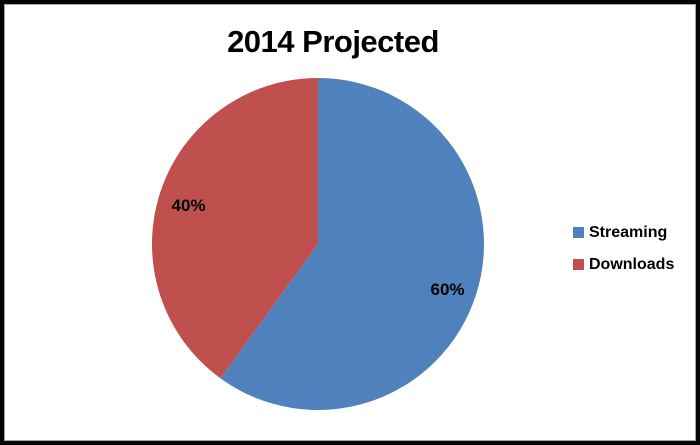 The width and height of the screenshot is (700, 445). What do you see at coordinates (632, 264) in the screenshot?
I see `legend-label-downloads: Downloads` at bounding box center [632, 264].